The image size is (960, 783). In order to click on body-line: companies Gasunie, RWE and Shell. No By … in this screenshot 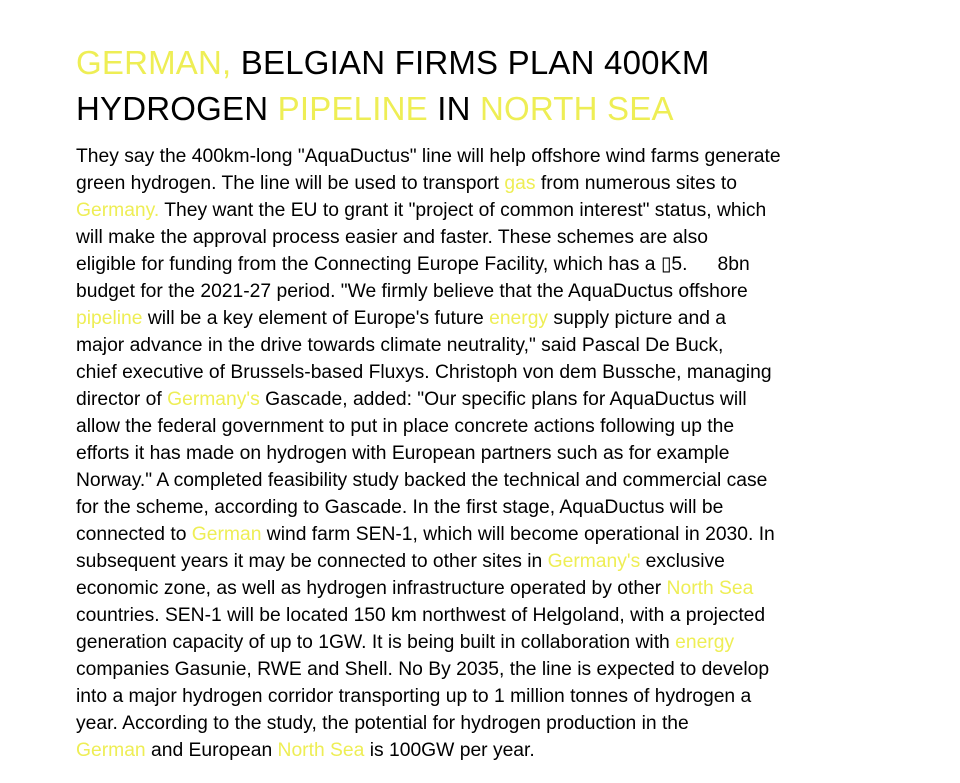, I will do `click(476, 669)`.